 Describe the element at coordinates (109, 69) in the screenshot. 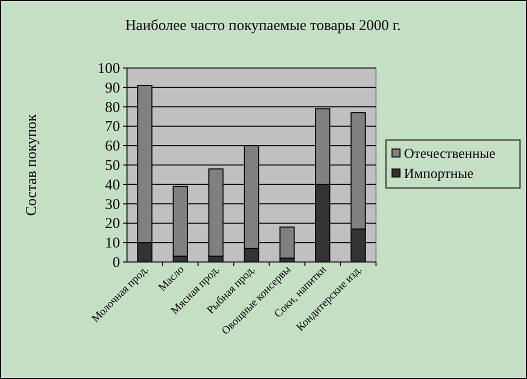

I see `y-tick-label: 100` at that location.